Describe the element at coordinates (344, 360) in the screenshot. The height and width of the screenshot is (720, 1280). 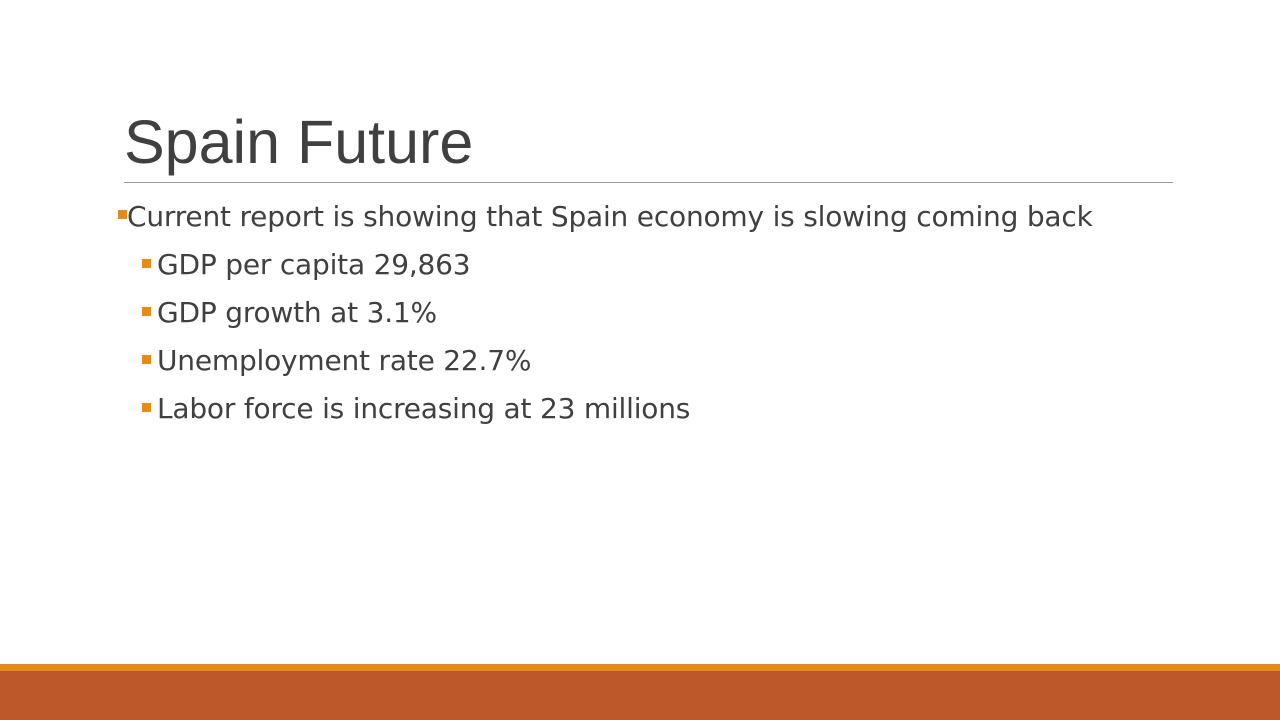
I see `sub-bullet-text: Unemployment rate 22.7%` at that location.